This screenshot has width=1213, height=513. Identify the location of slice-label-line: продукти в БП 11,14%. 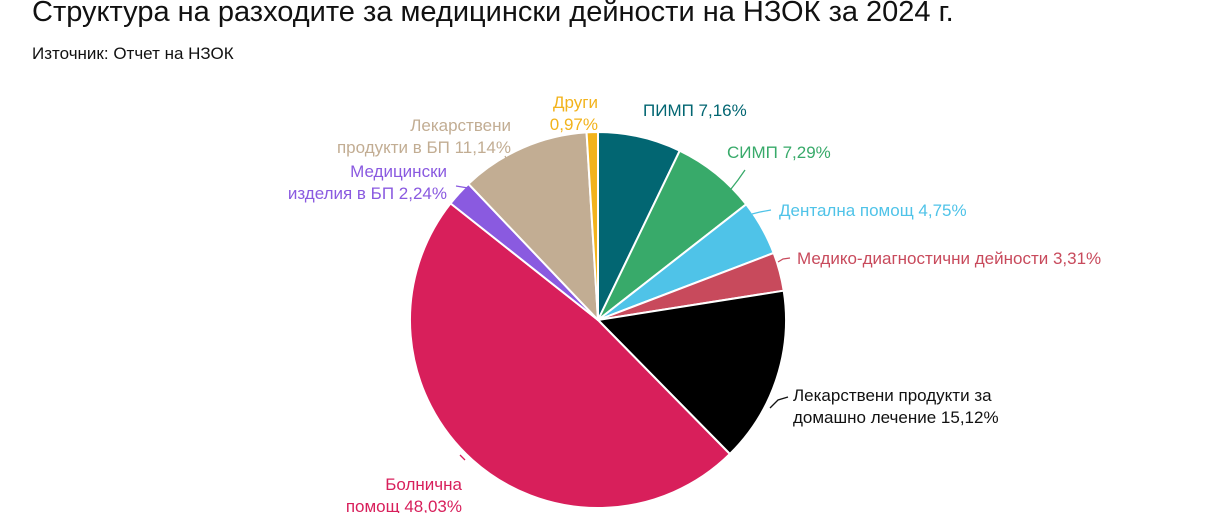
(424, 147).